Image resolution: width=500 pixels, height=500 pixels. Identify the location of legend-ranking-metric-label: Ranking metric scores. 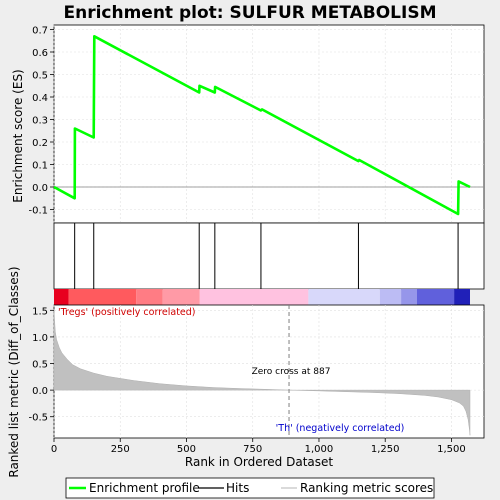
(366, 488).